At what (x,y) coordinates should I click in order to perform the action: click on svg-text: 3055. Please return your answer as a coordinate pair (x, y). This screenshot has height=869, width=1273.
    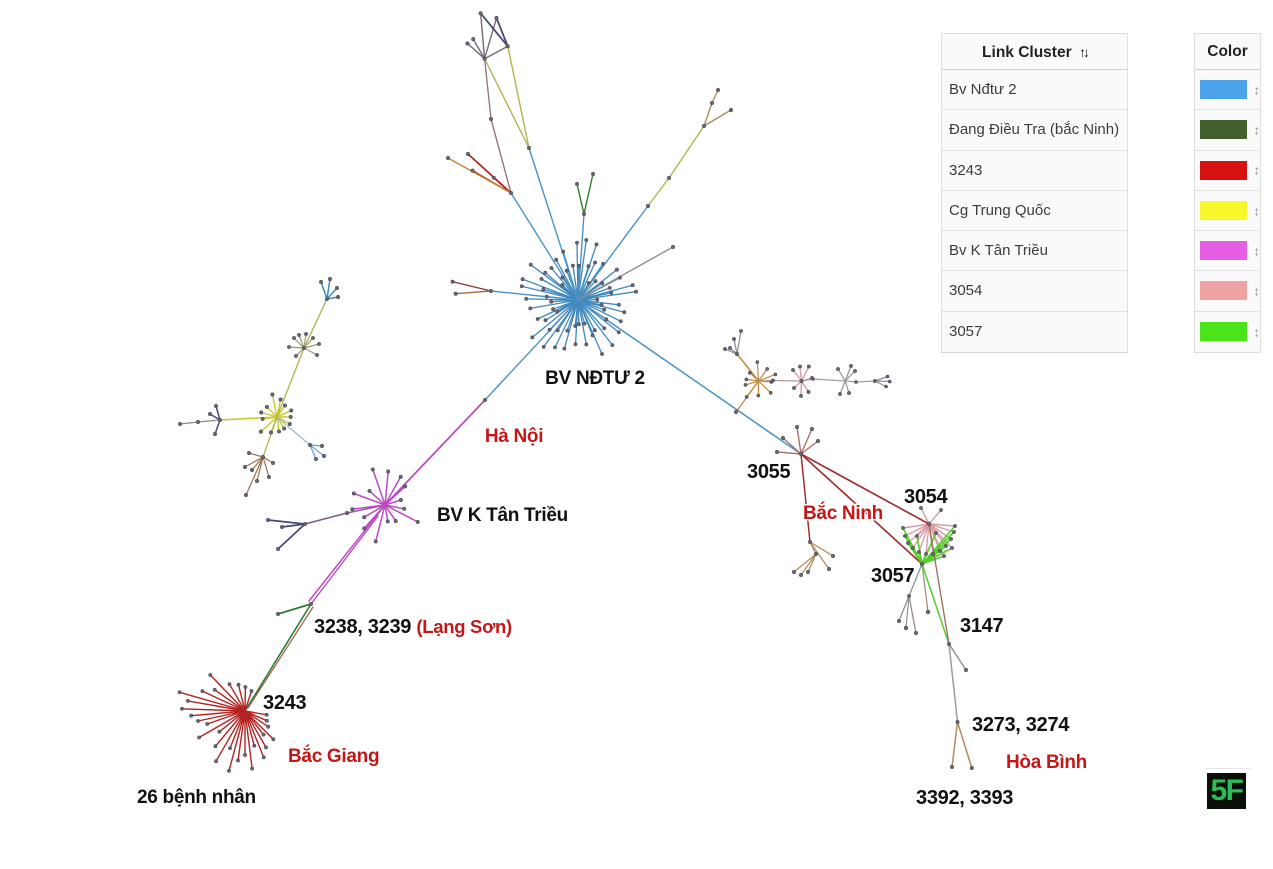
    Looking at the image, I should click on (768, 472).